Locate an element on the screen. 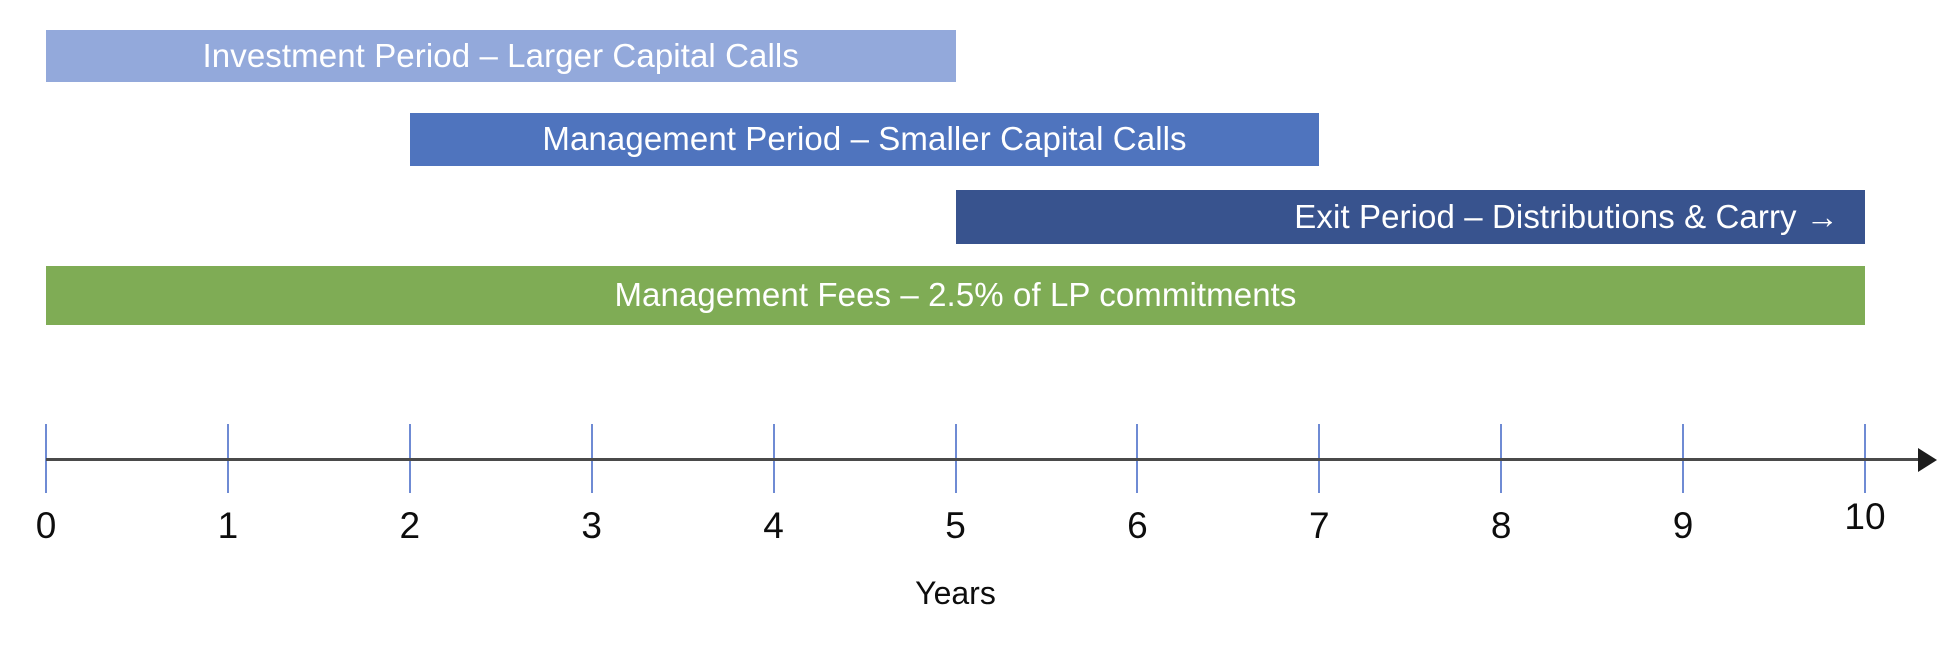 Image resolution: width=1958 pixels, height=660 pixels. axis-tick-label-4: 4 is located at coordinates (773, 525).